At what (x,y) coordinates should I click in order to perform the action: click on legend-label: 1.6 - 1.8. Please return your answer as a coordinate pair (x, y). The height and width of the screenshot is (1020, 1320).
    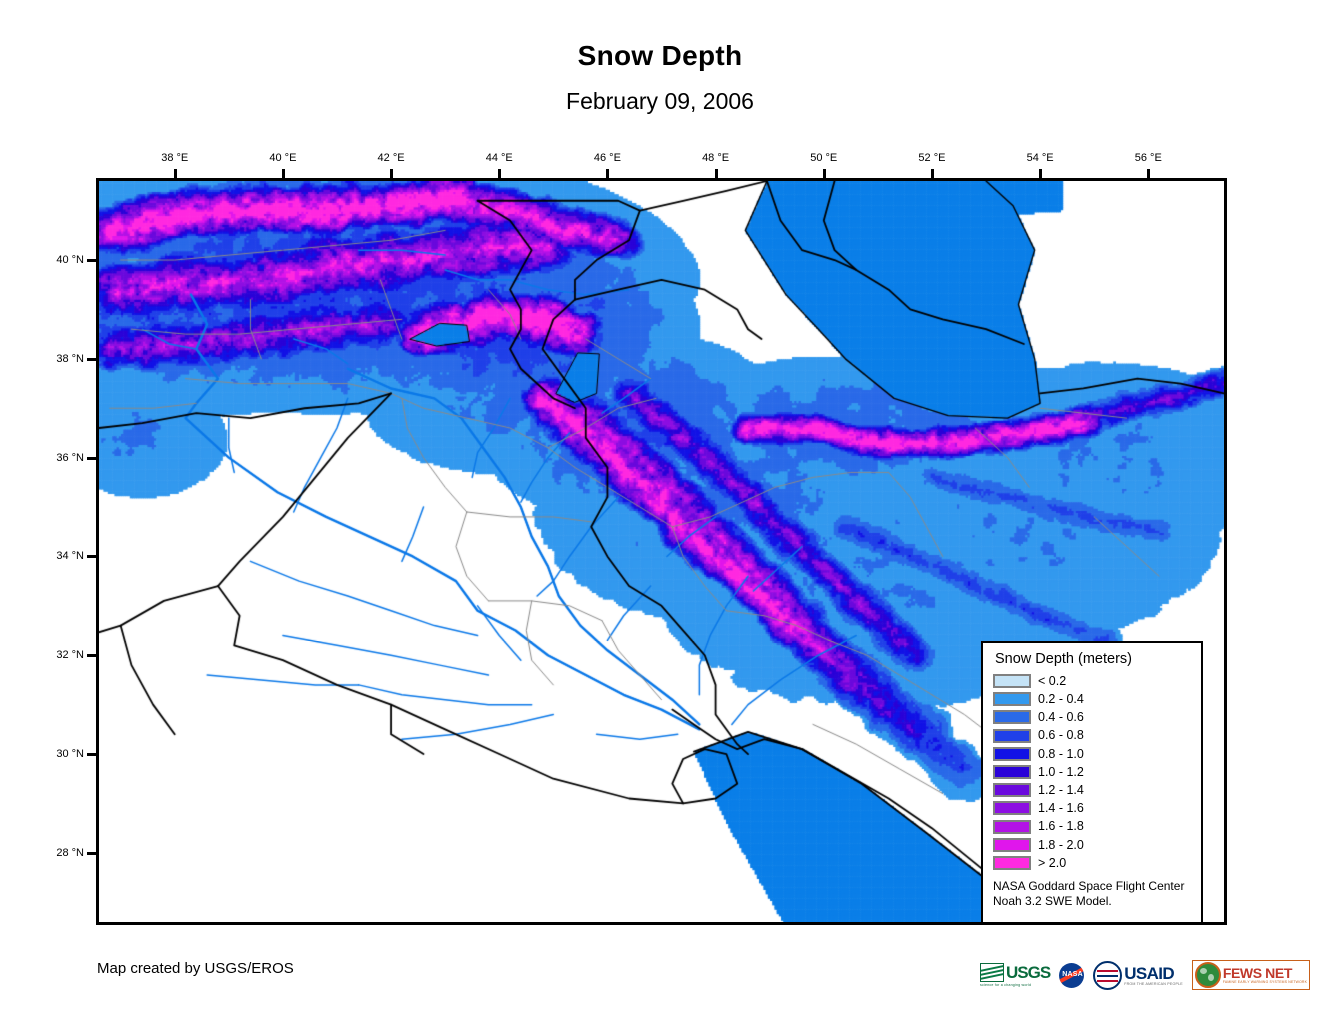
    Looking at the image, I should click on (1061, 826).